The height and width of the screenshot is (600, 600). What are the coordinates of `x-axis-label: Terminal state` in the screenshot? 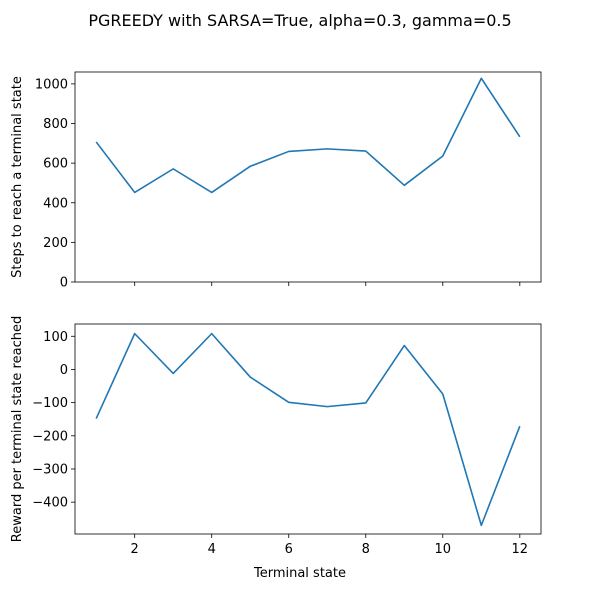 It's located at (299, 573).